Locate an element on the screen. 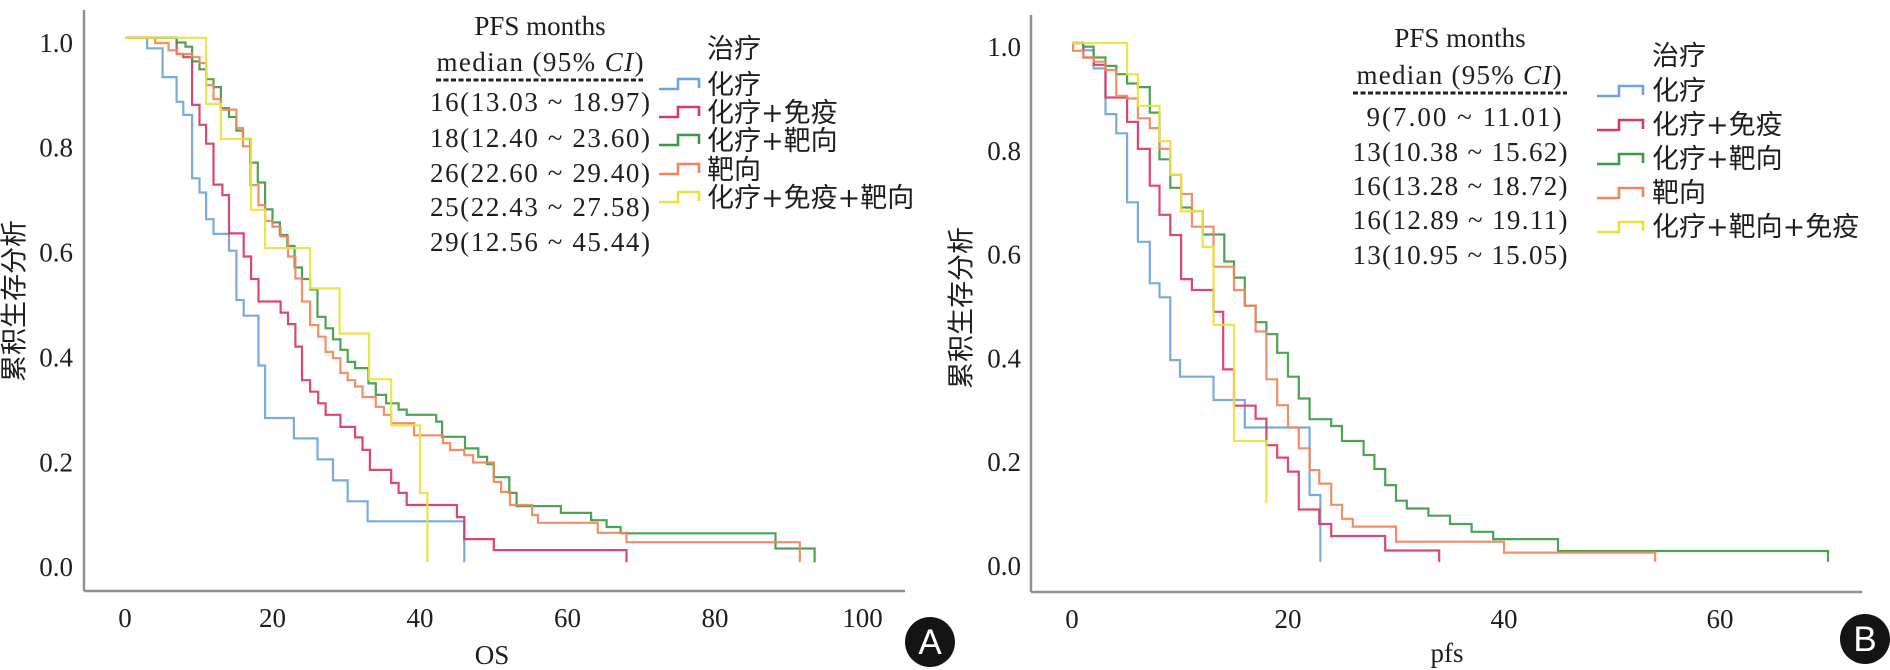 This screenshot has height=670, width=1890. x-axis-title: pfs is located at coordinates (1447, 653).